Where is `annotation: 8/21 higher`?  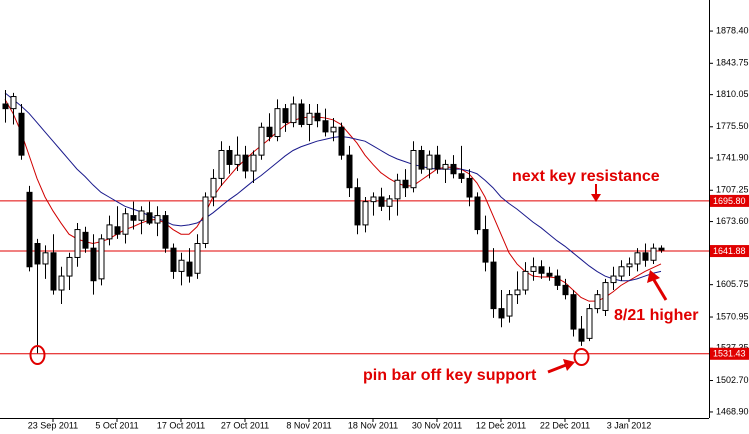 annotation: 8/21 higher is located at coordinates (656, 315).